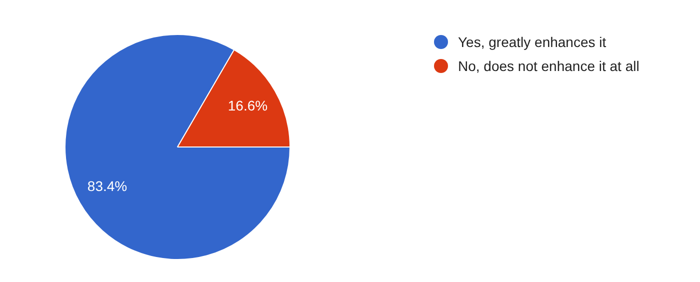 The height and width of the screenshot is (282, 700). Describe the element at coordinates (107, 186) in the screenshot. I see `data-label: 83.4%` at that location.